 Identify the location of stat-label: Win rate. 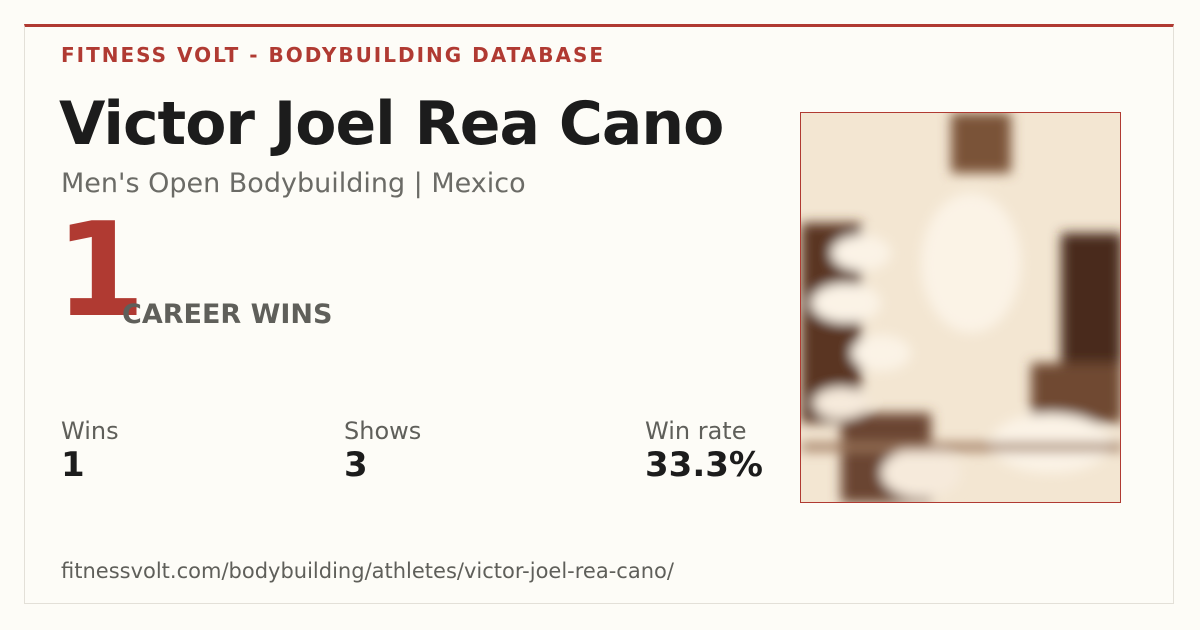
(696, 431).